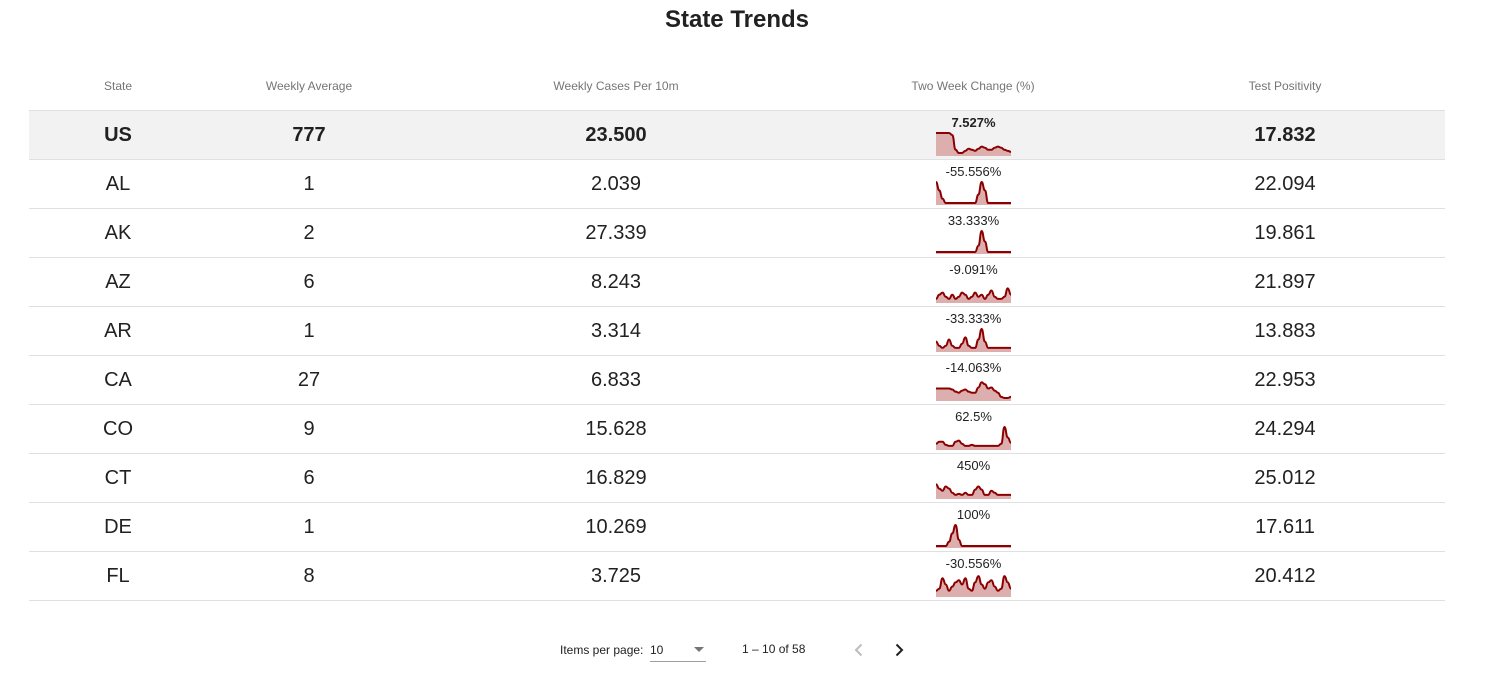 The image size is (1490, 678). Describe the element at coordinates (309, 134) in the screenshot. I see `weekly-average-cell: 777` at that location.